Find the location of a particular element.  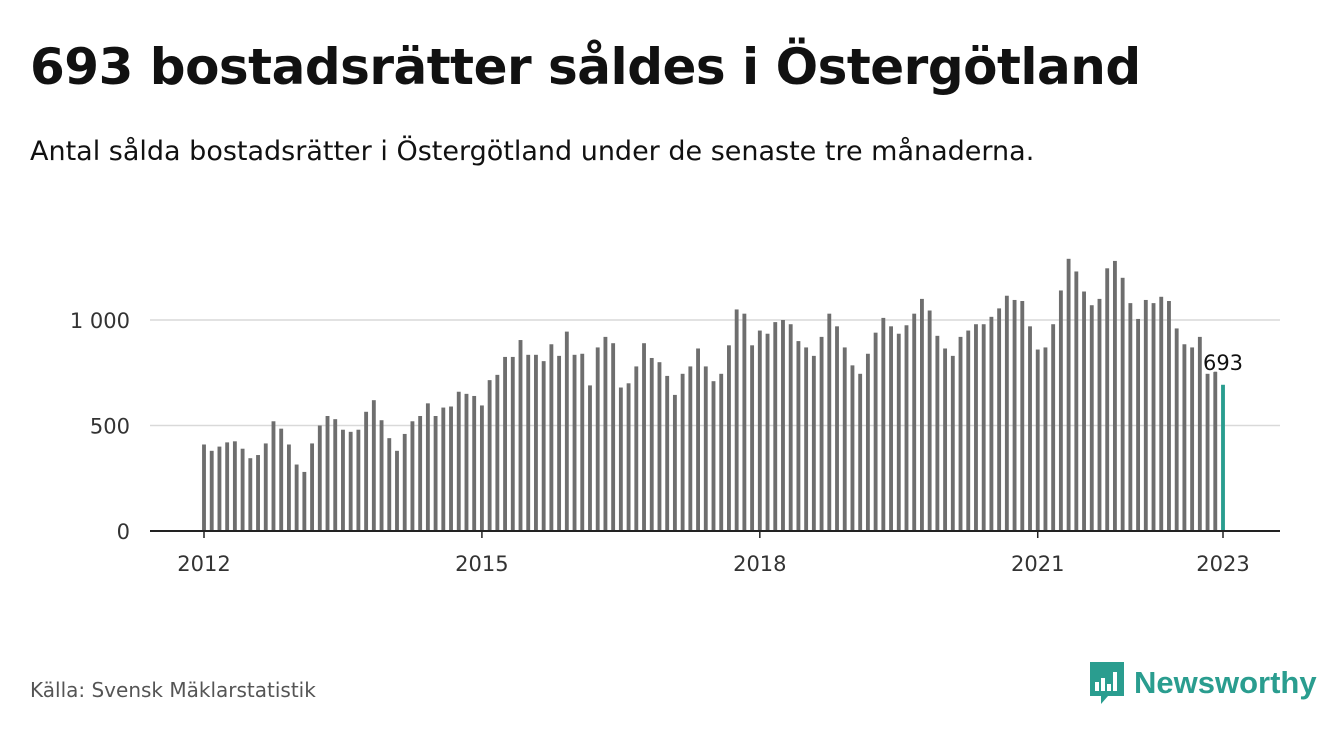

brand-logo: Newsworthy is located at coordinates (1202, 683).